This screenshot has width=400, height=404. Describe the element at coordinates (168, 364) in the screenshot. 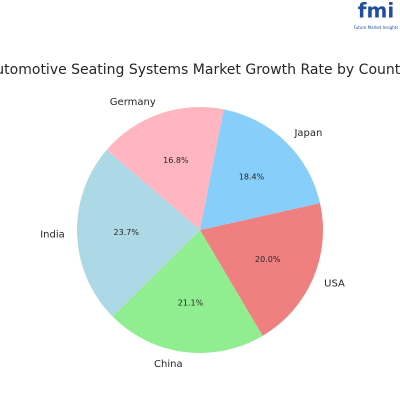

I see `category-label: China` at that location.